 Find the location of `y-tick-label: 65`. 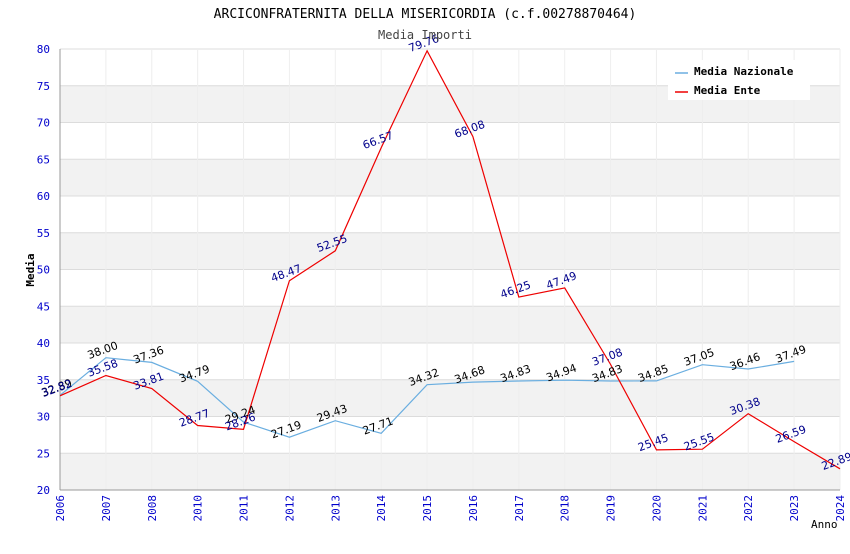

y-tick-label: 65 is located at coordinates (43, 159).